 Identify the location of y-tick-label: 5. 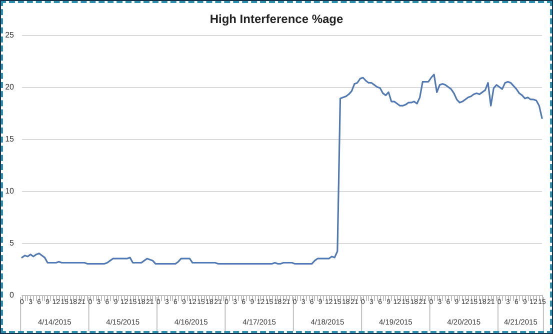
(12, 243).